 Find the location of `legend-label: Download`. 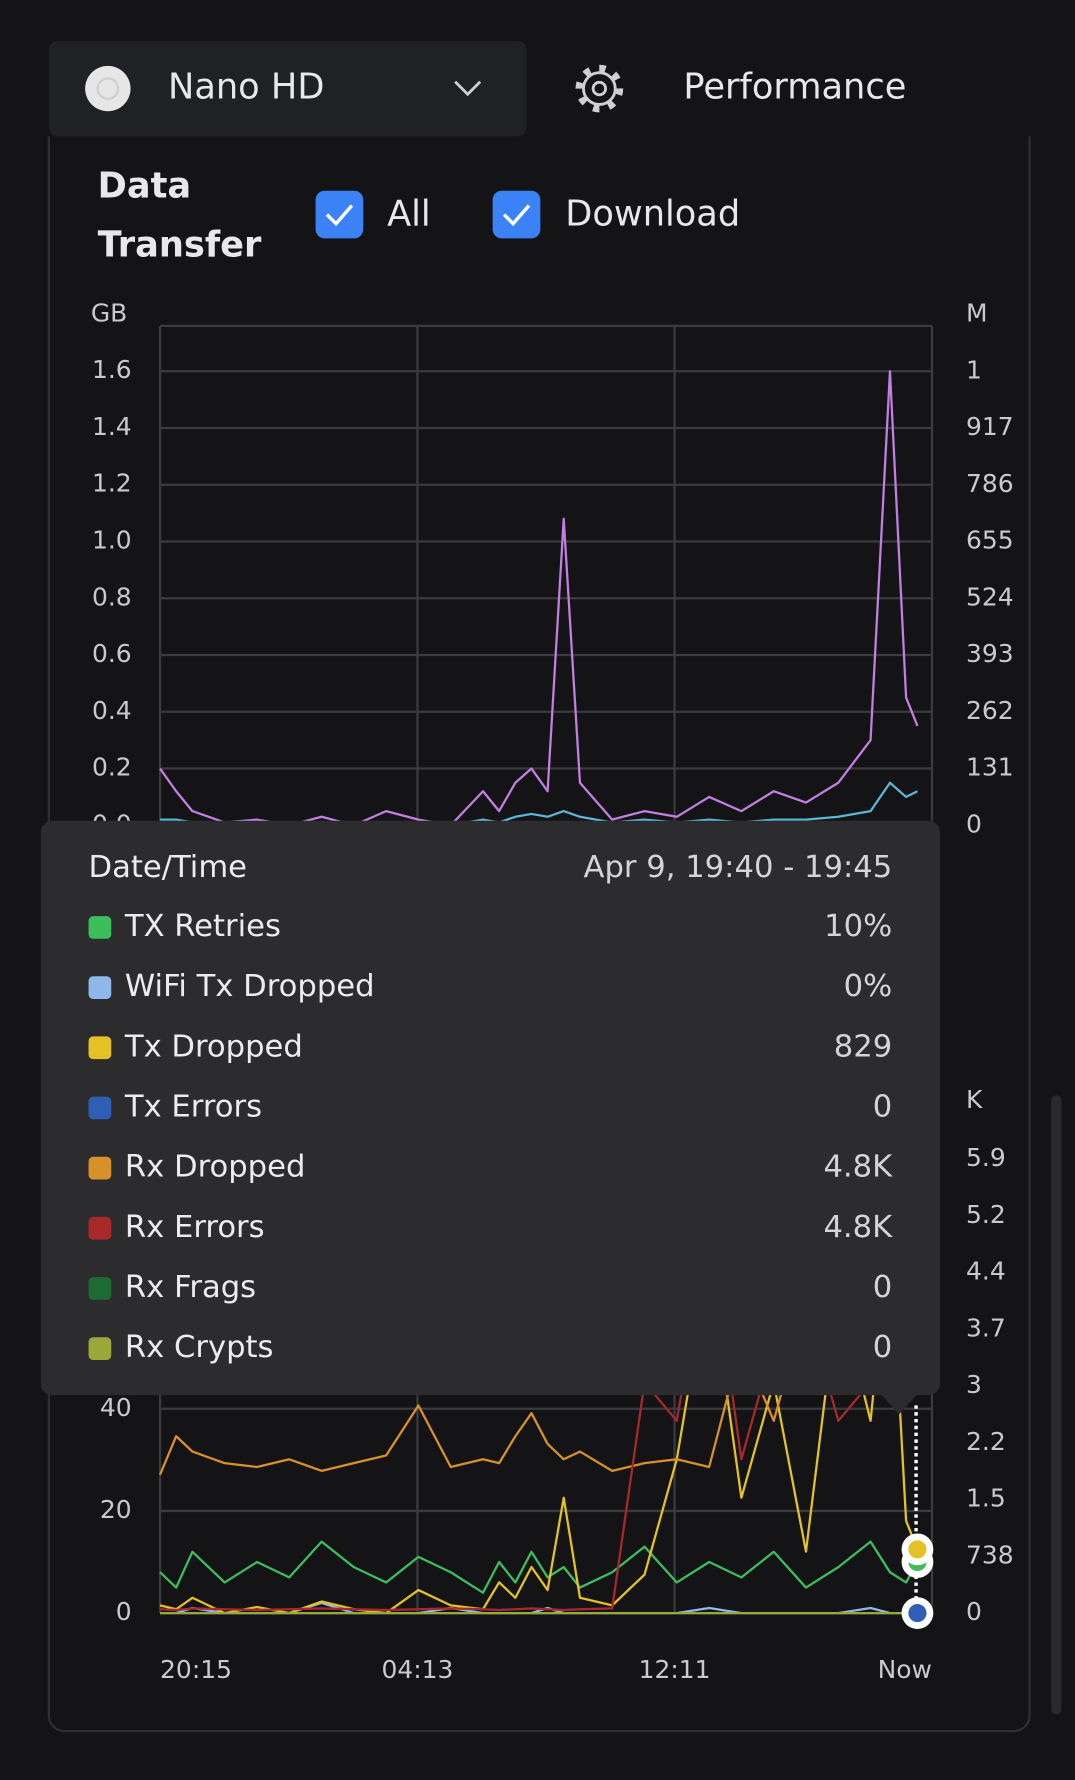

legend-label: Download is located at coordinates (652, 214).